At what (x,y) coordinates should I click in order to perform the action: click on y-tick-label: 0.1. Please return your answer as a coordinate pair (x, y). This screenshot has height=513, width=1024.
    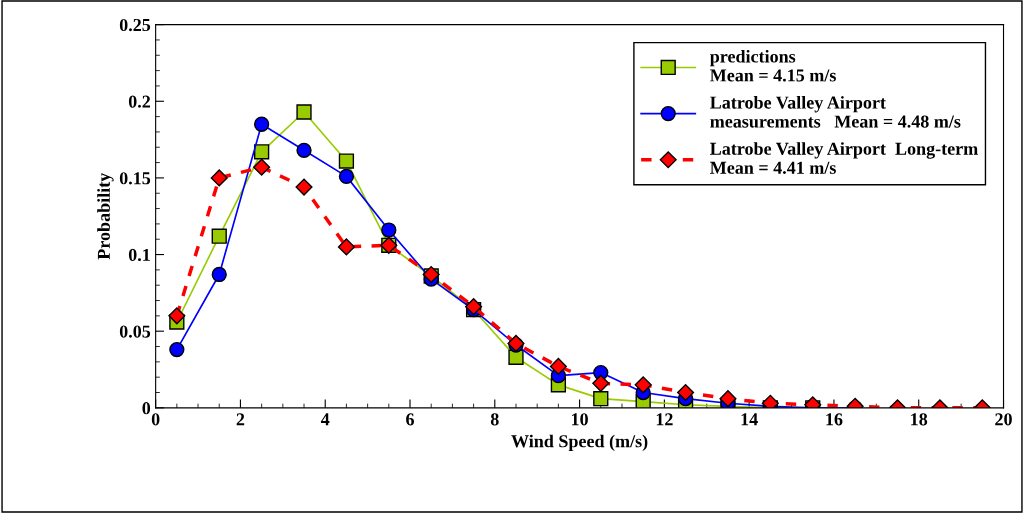
    Looking at the image, I should click on (139, 255).